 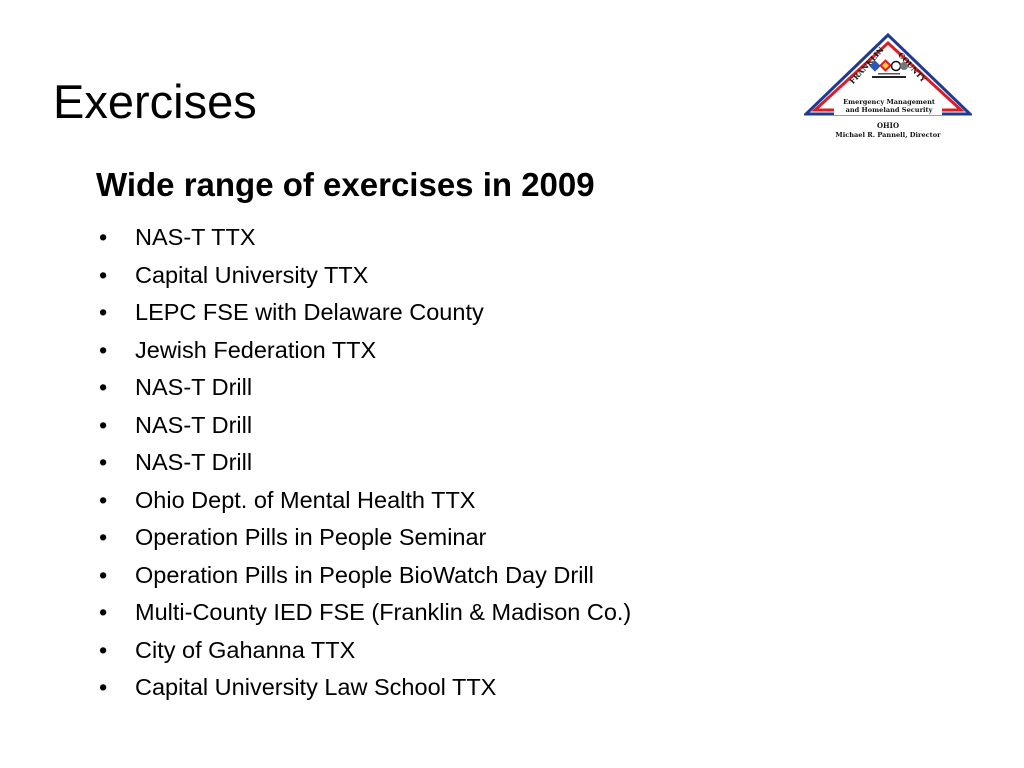 I want to click on bullet-item: Operation Pills in People Seminar, so click(x=363, y=538).